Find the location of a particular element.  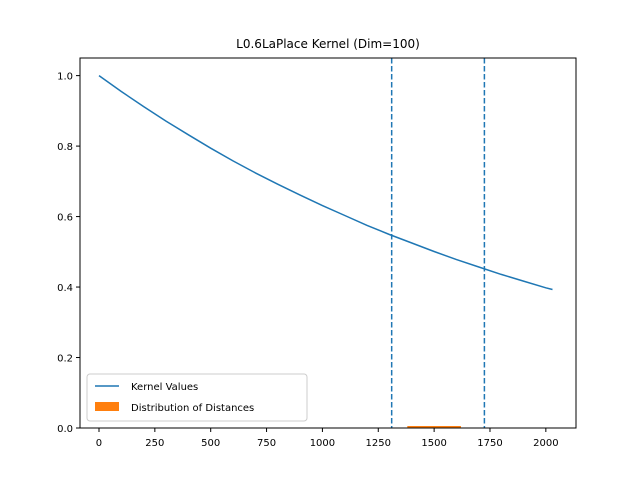

x-tick-label: 0 is located at coordinates (99, 443).